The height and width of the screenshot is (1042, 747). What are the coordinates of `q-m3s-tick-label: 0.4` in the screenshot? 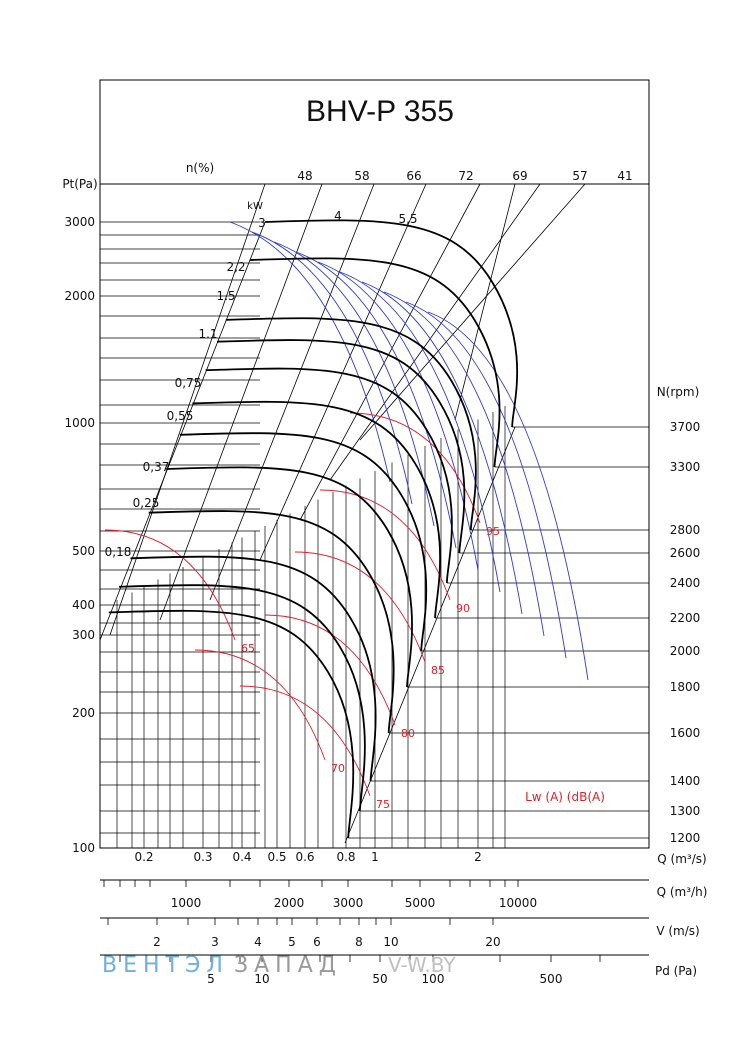 It's located at (241, 857).